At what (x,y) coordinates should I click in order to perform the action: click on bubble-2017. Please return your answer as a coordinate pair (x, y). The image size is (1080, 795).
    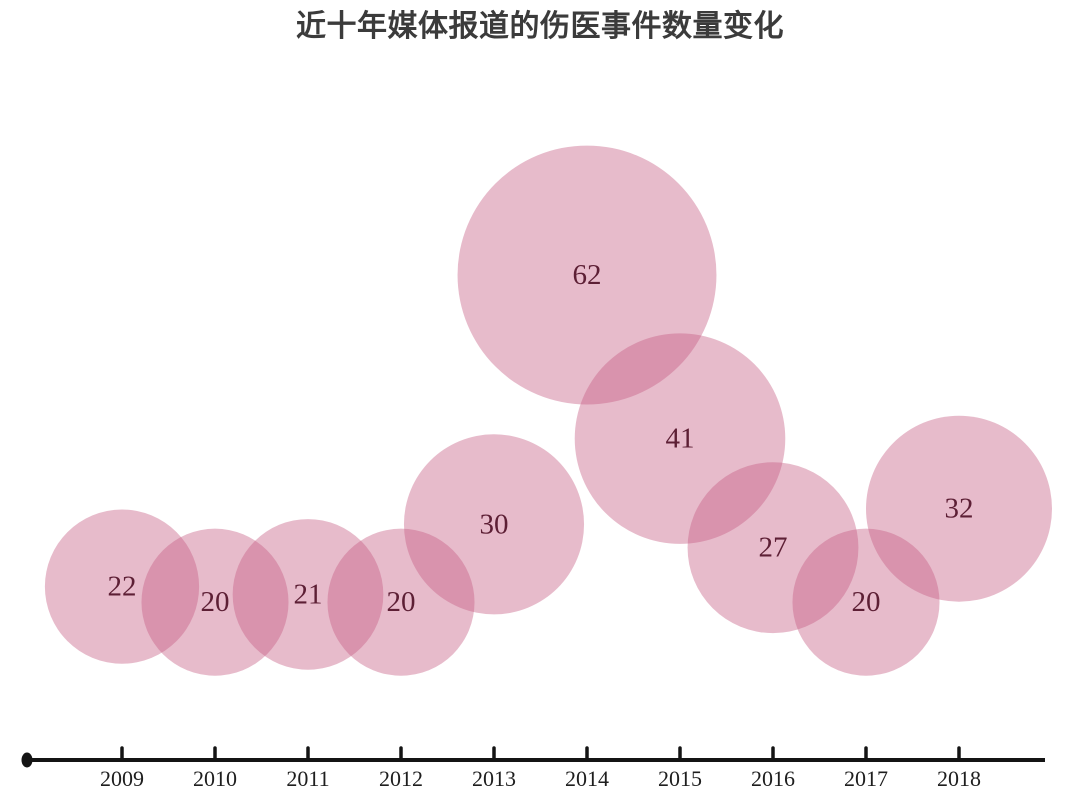
    Looking at the image, I should click on (866, 602).